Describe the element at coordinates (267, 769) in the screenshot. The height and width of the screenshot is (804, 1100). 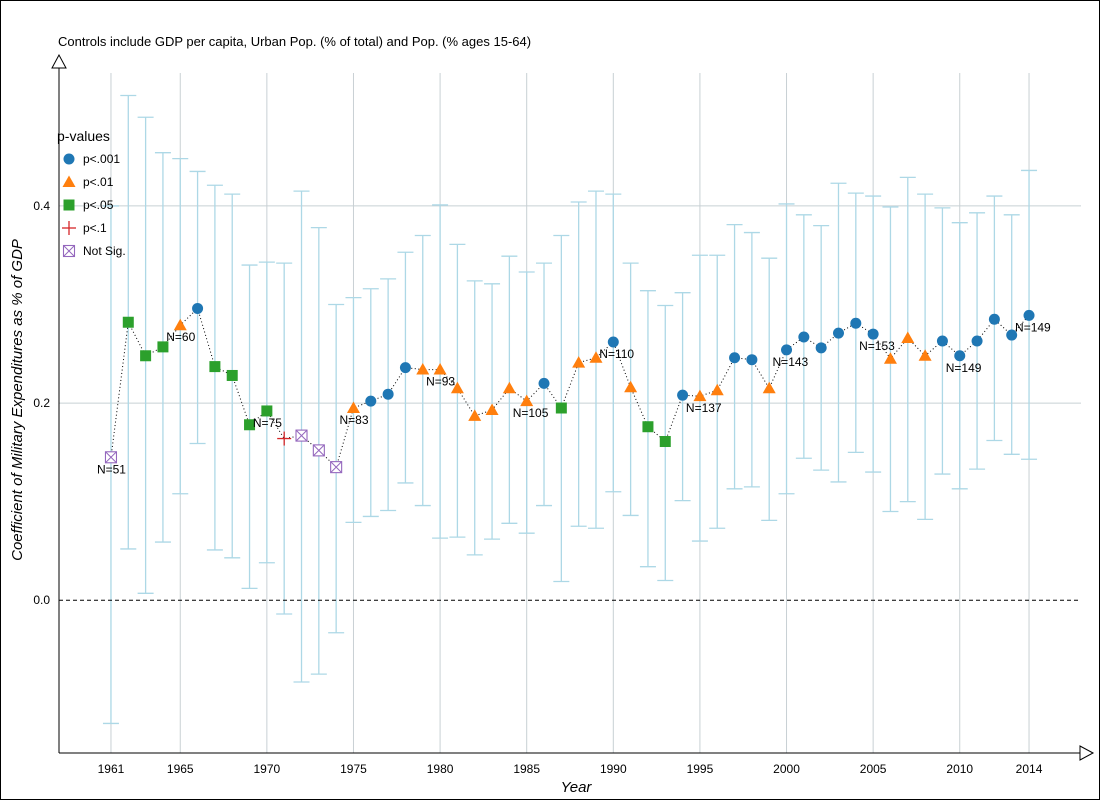
I see `x-tick-label: 1970` at that location.